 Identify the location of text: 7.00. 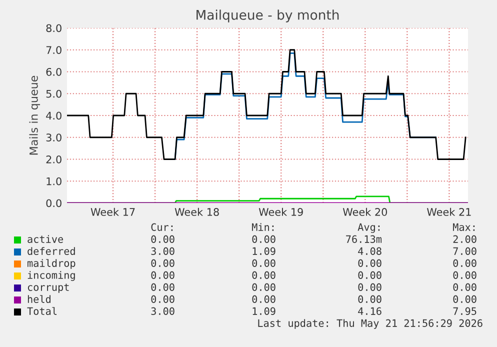
(464, 251).